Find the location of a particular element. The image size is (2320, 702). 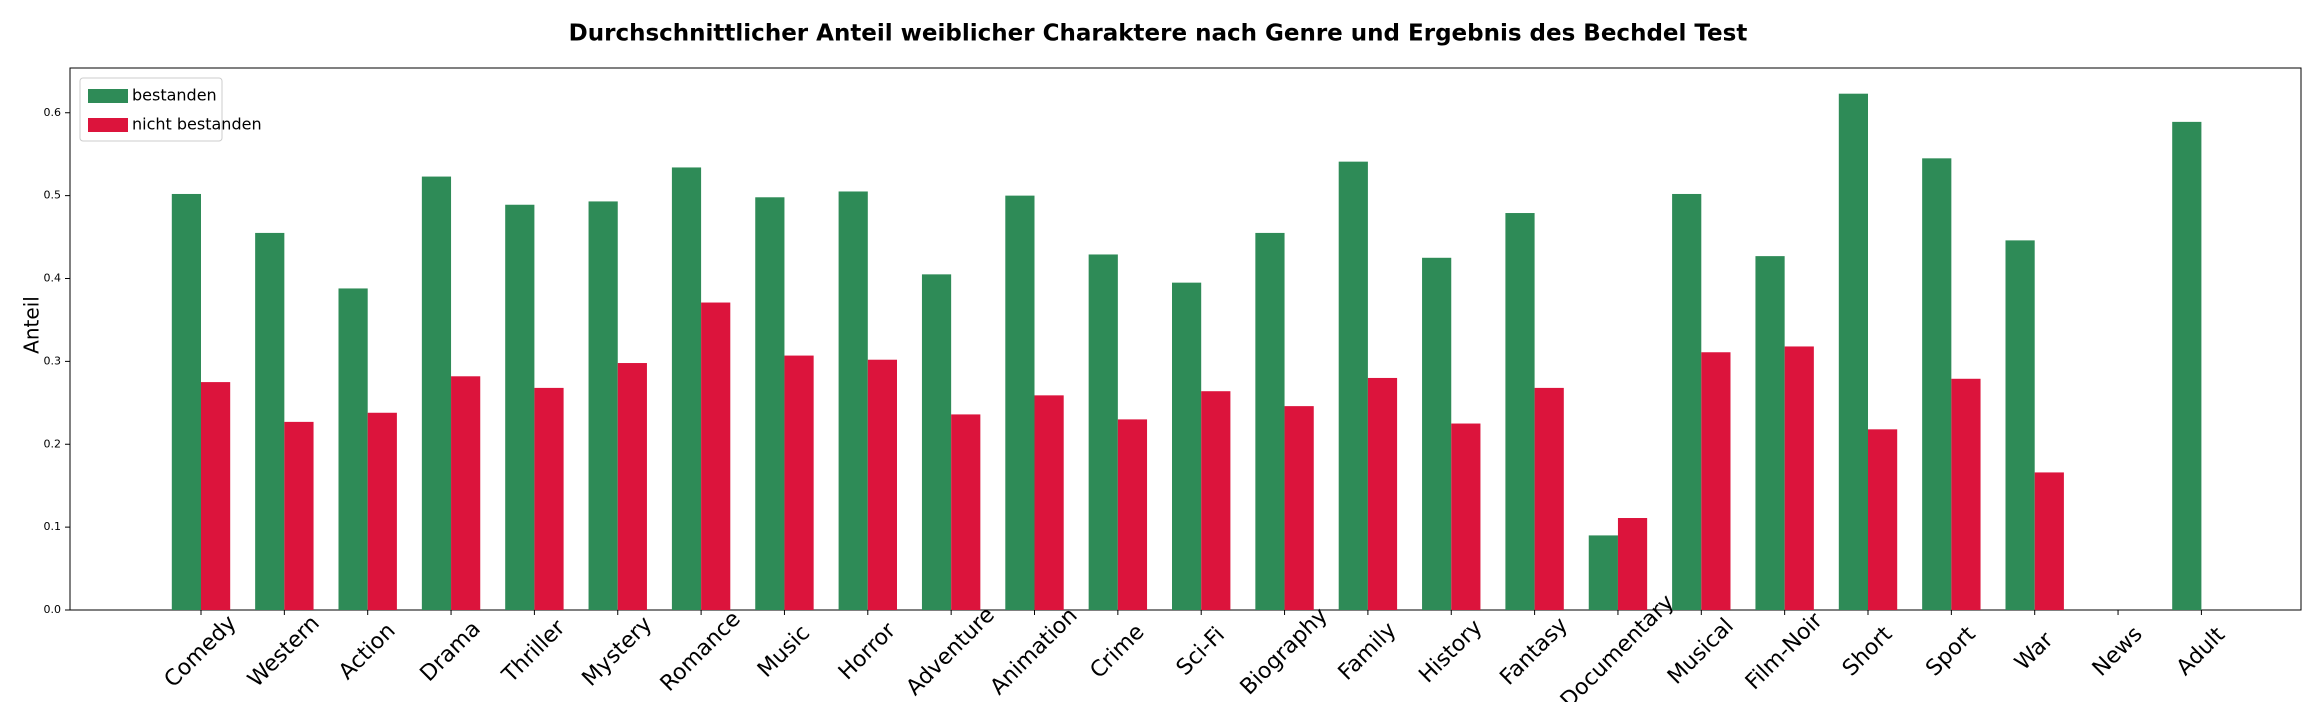

y-tick-label: 0.2 is located at coordinates (53, 443).